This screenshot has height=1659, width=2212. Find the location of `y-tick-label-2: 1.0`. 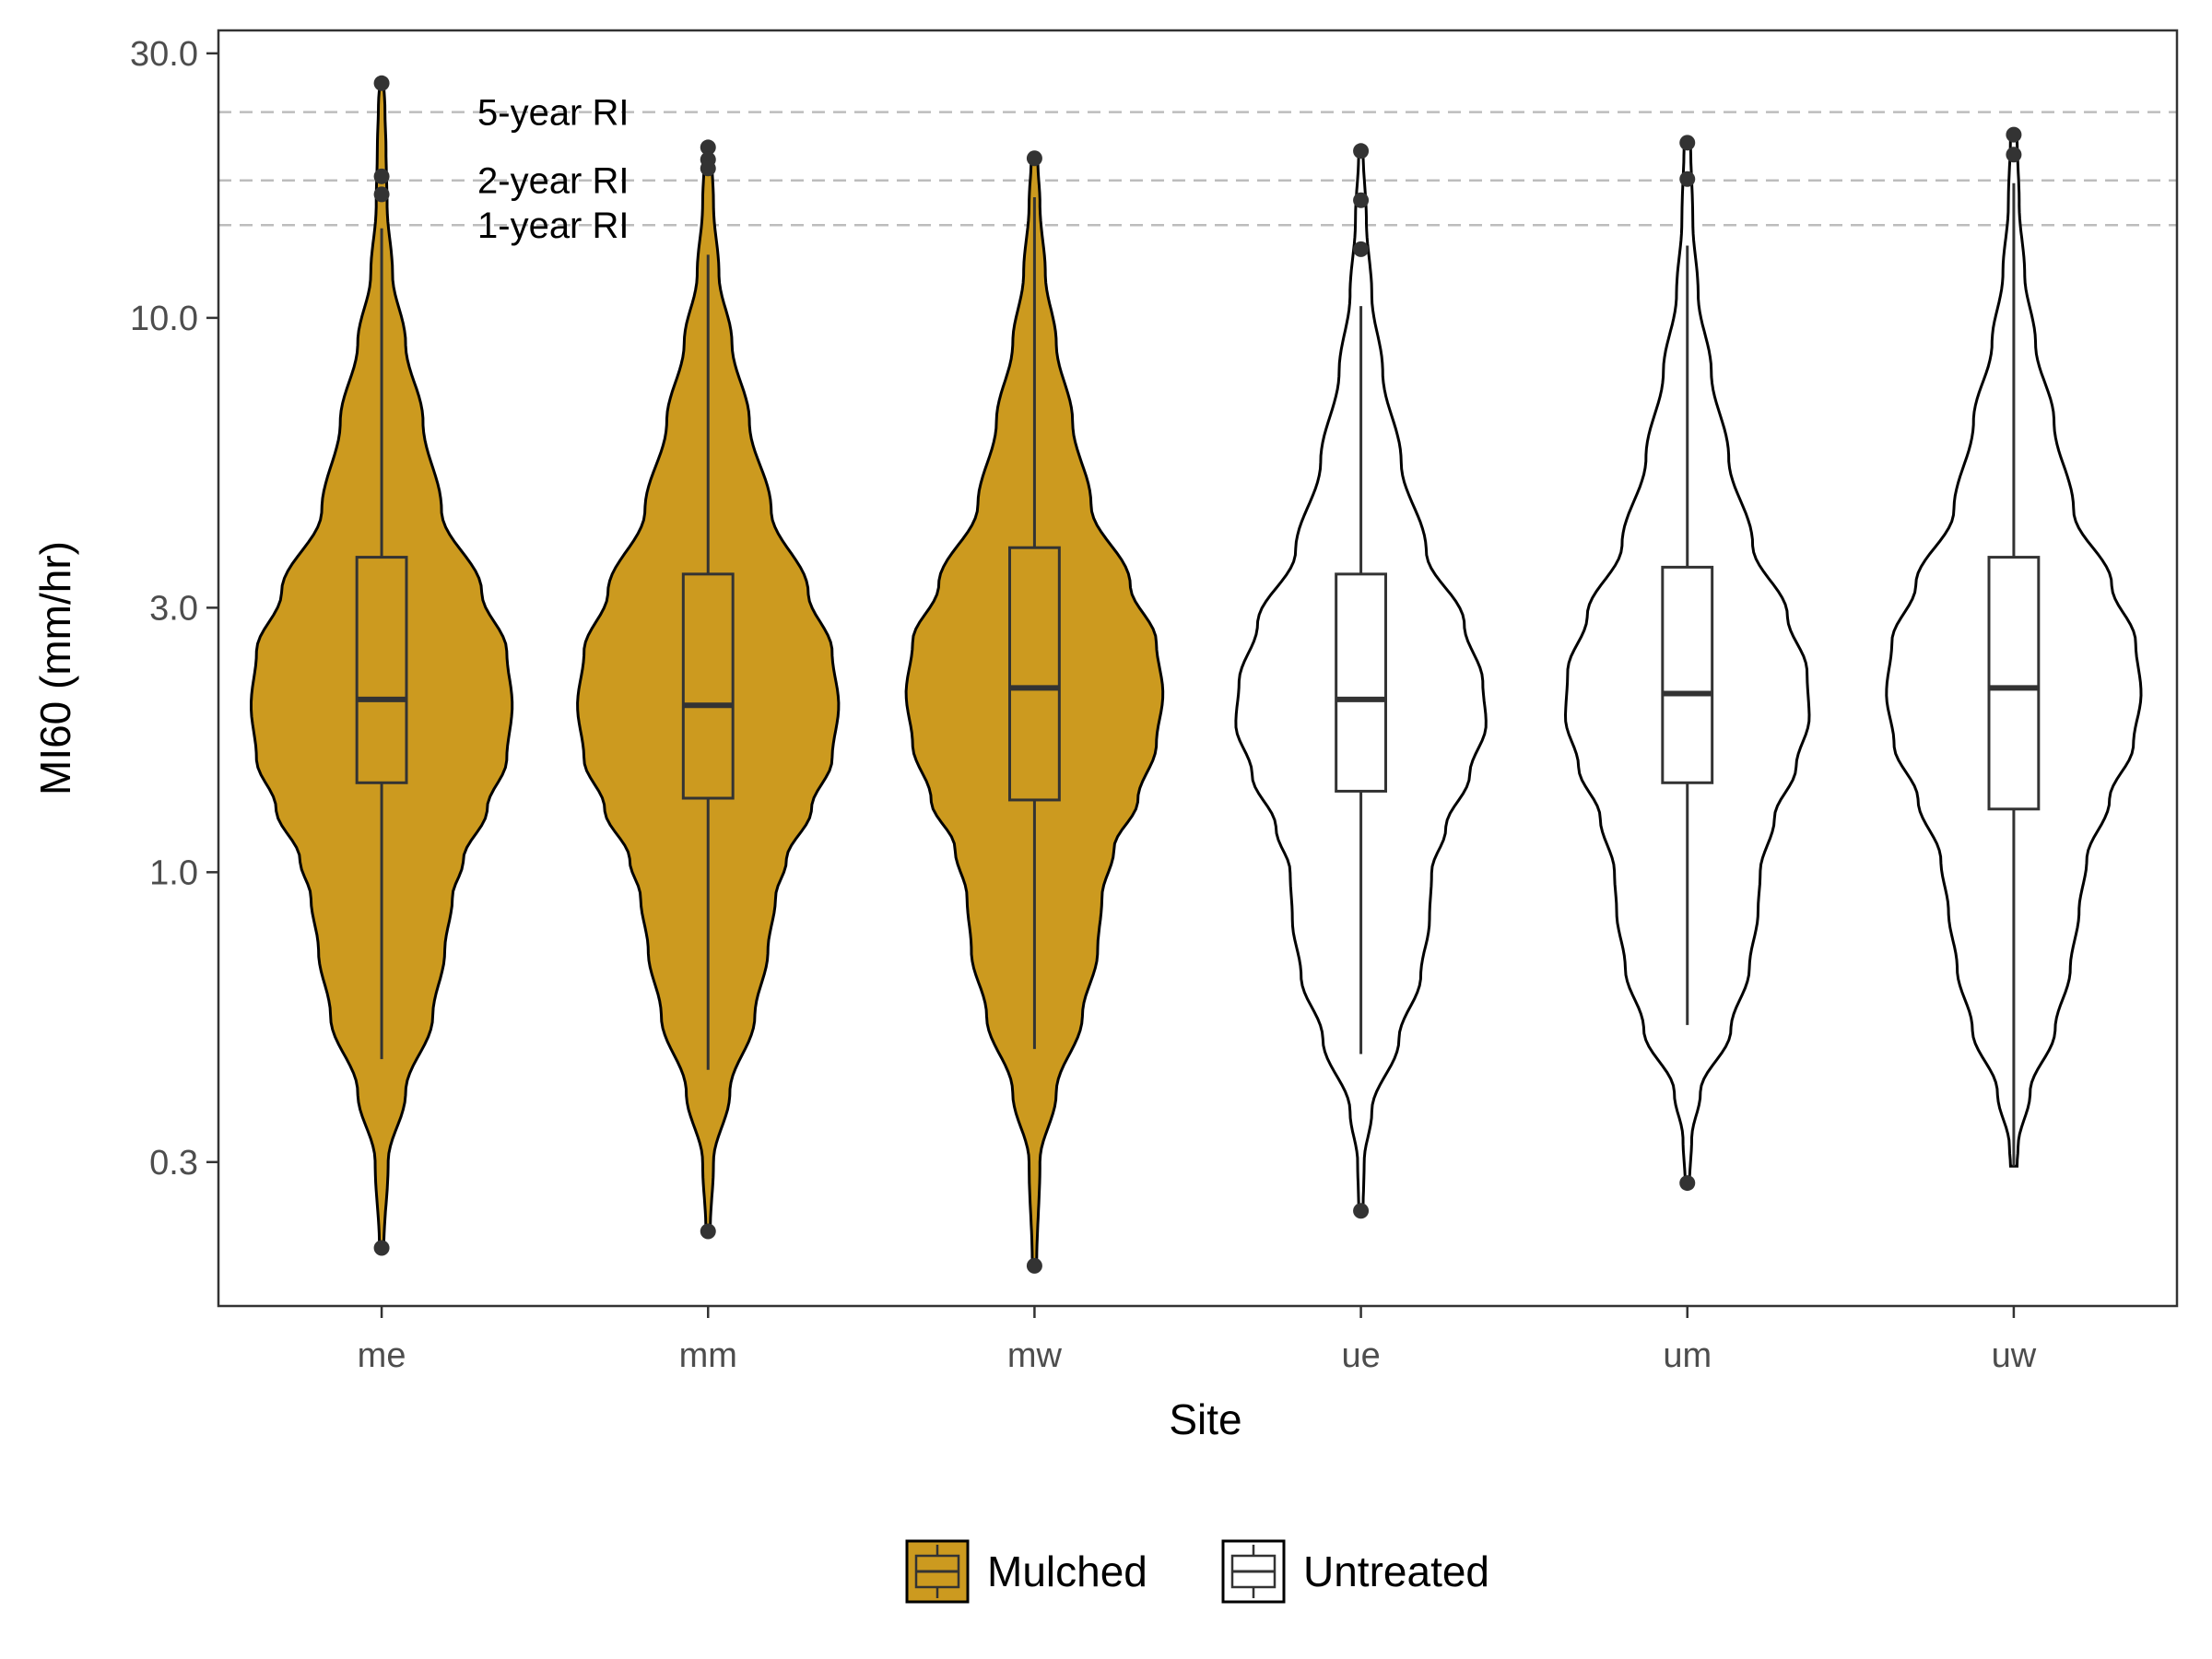

y-tick-label-2: 1.0 is located at coordinates (173, 872).